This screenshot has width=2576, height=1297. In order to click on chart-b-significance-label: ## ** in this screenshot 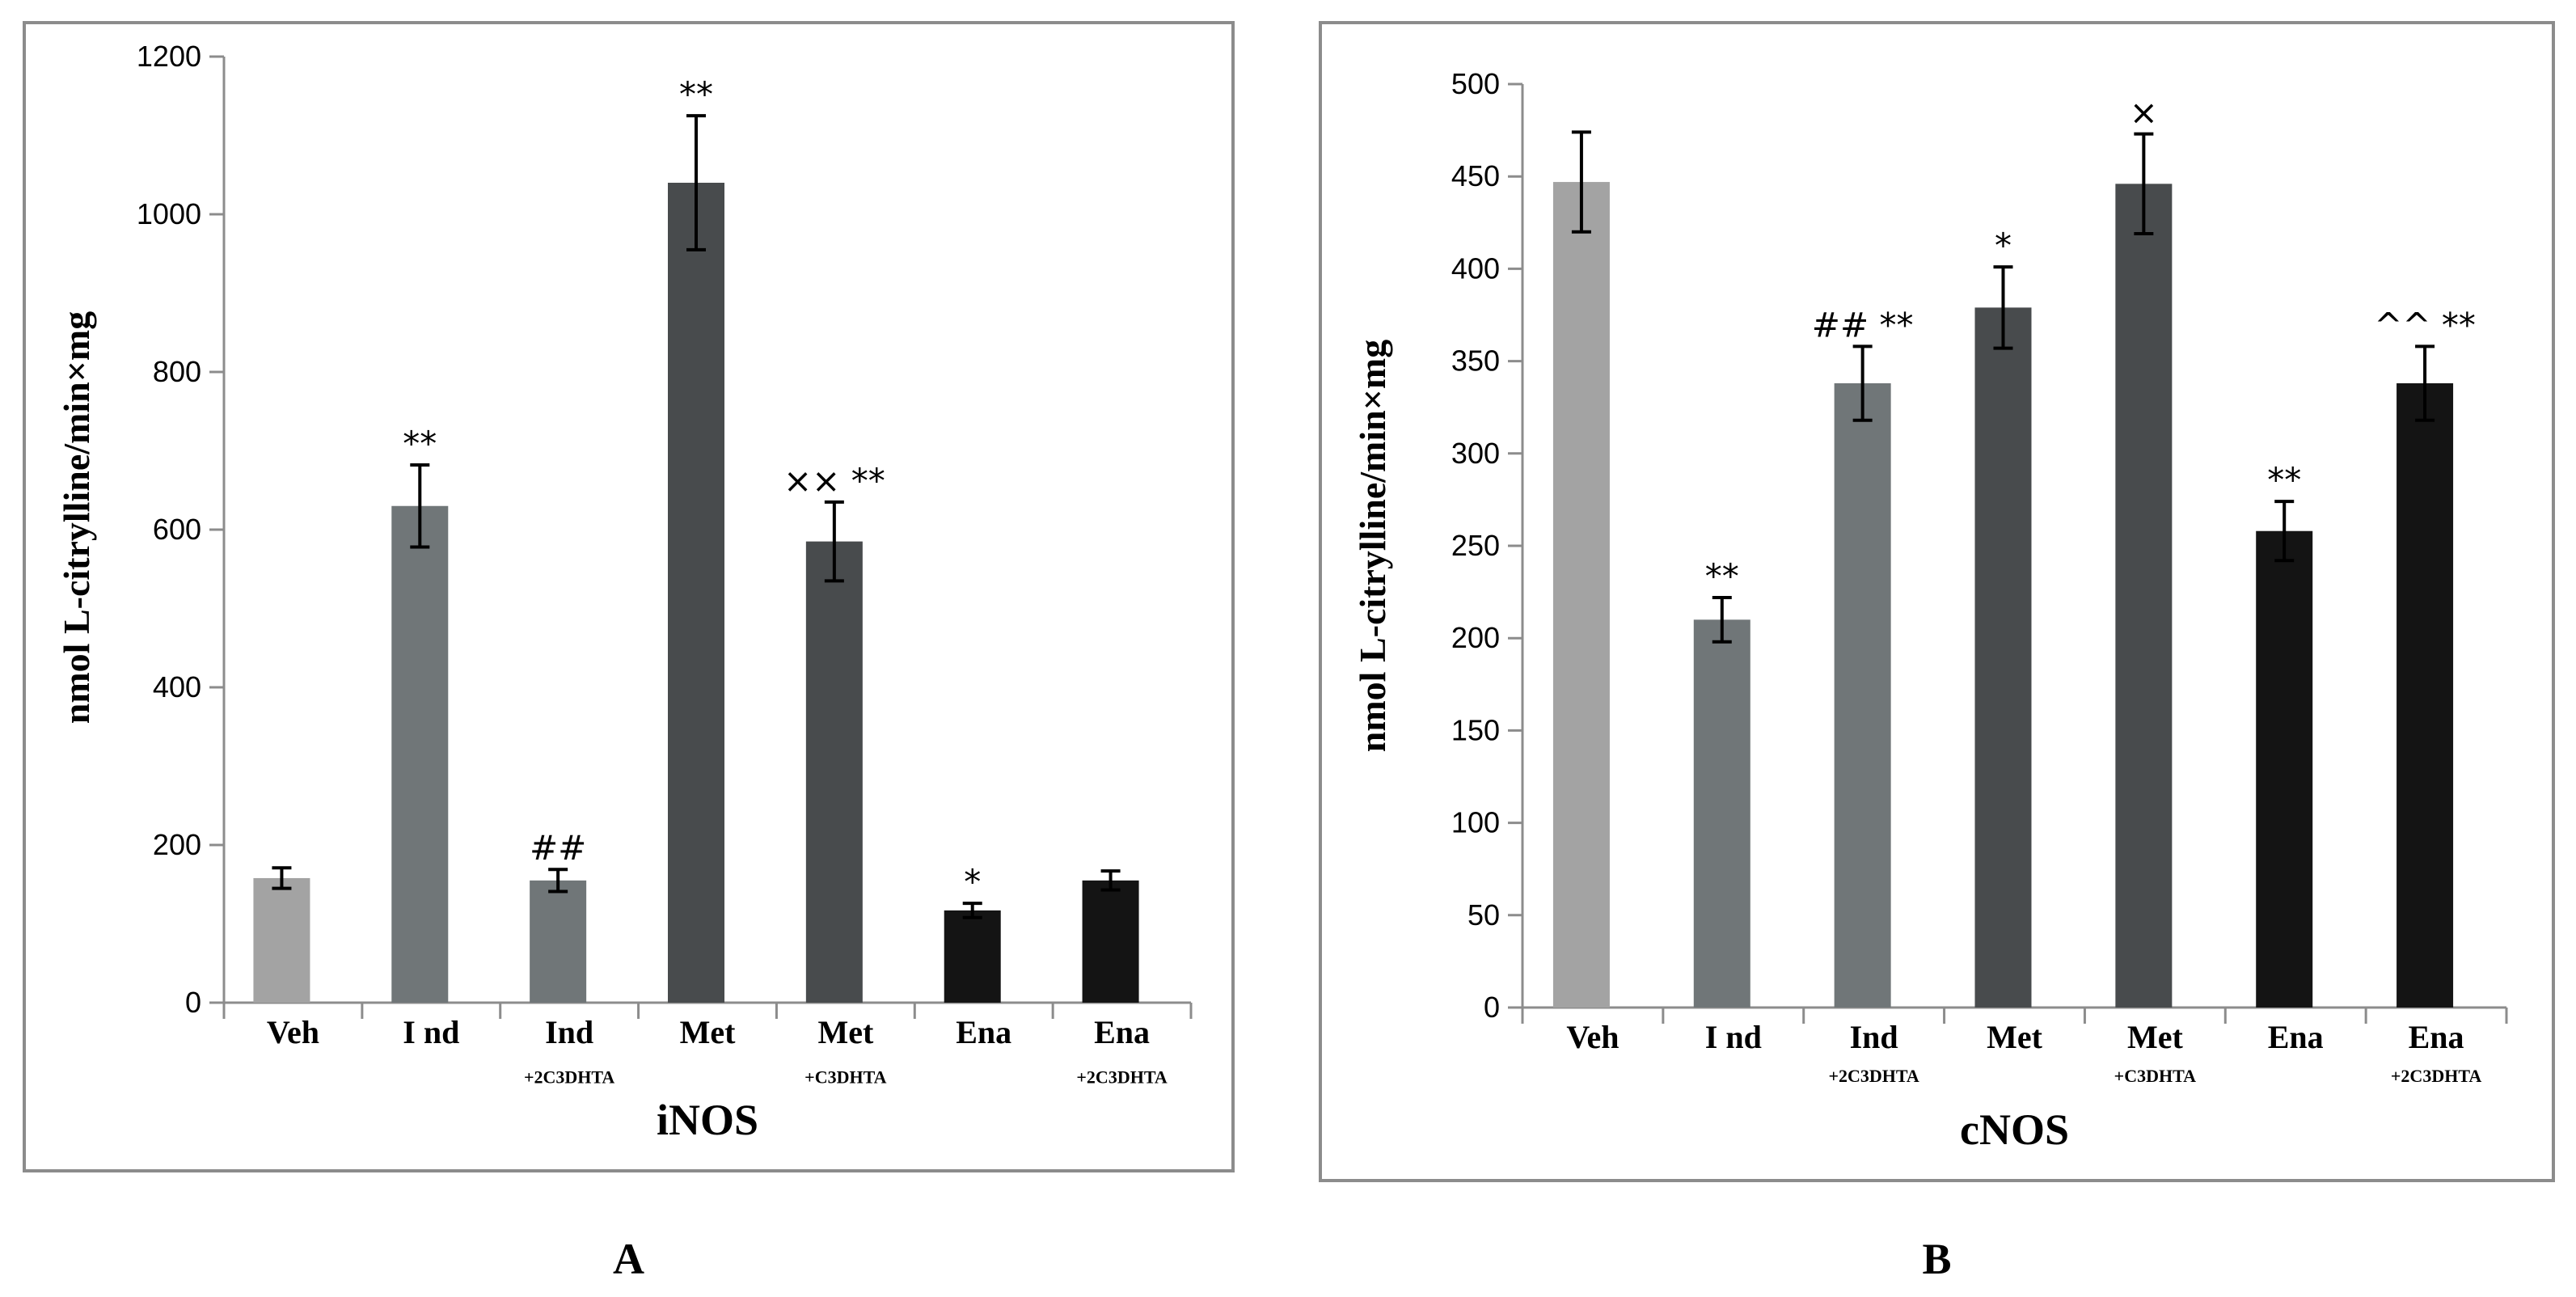, I will do `click(1863, 324)`.